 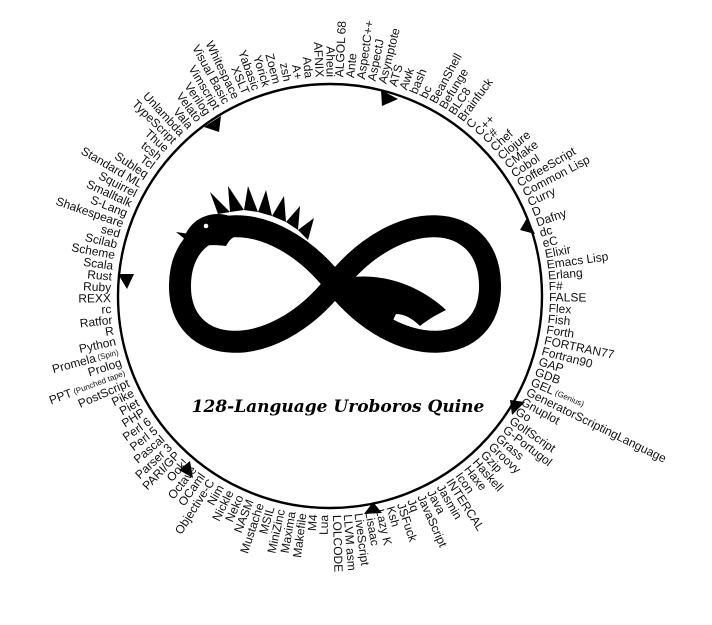 I want to click on language-name: rc, so click(x=106, y=309).